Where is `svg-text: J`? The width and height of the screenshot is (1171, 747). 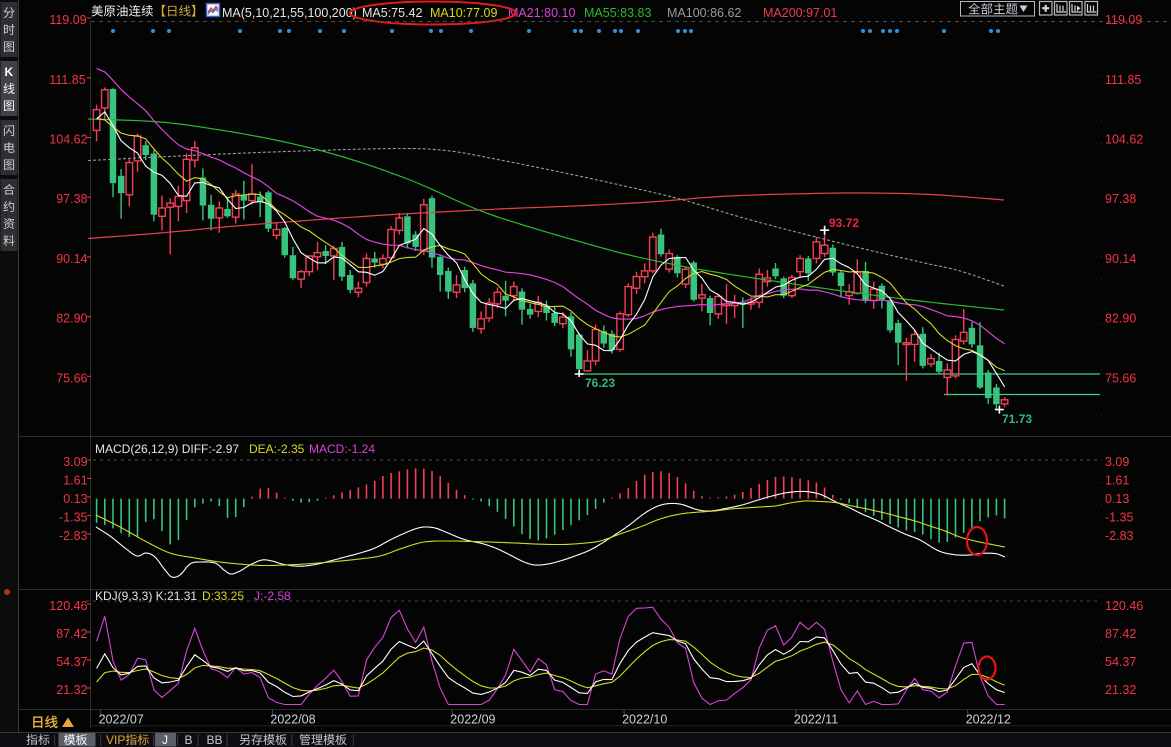 svg-text: J is located at coordinates (165, 740).